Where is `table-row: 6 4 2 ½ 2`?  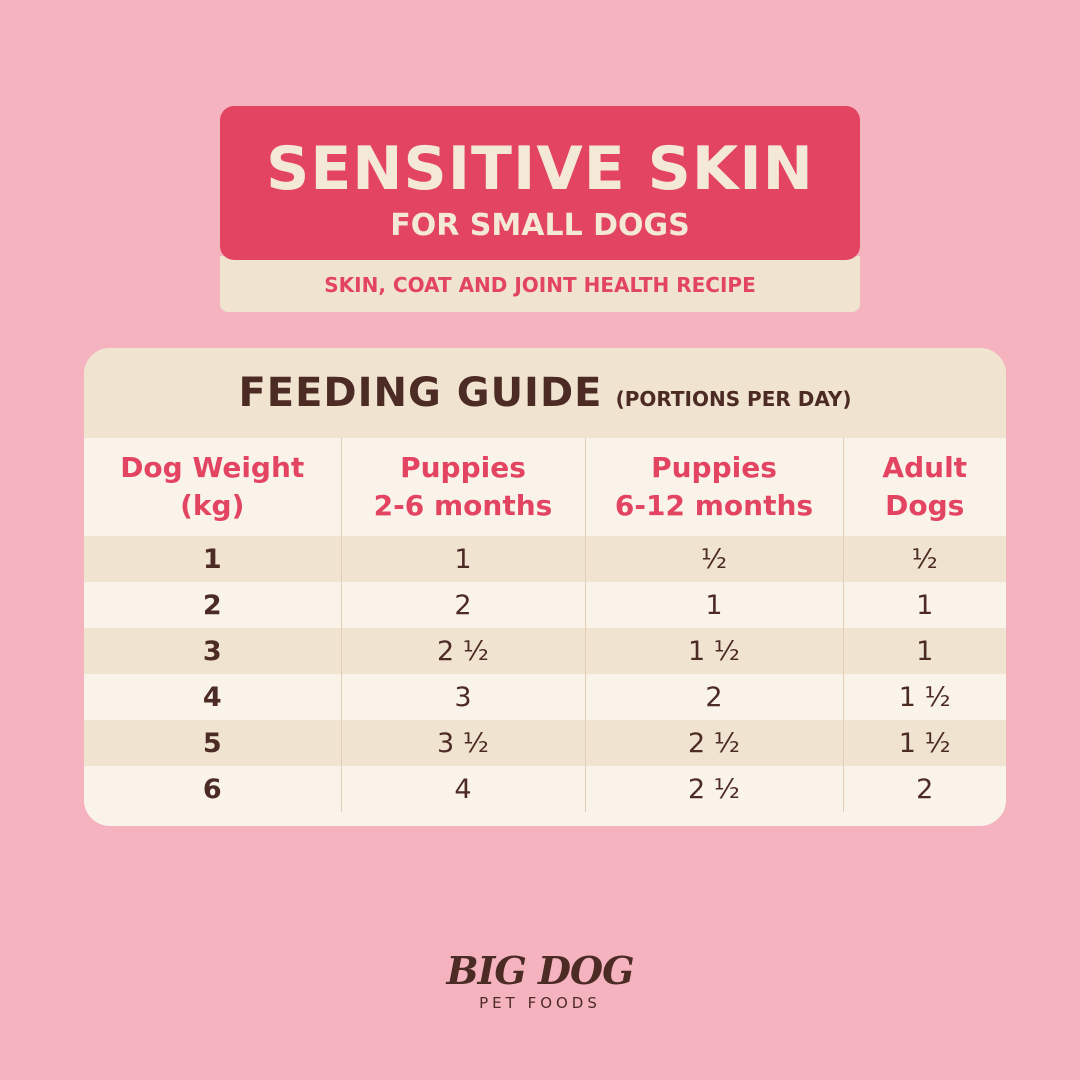
table-row: 6 4 2 ½ 2 is located at coordinates (545, 789).